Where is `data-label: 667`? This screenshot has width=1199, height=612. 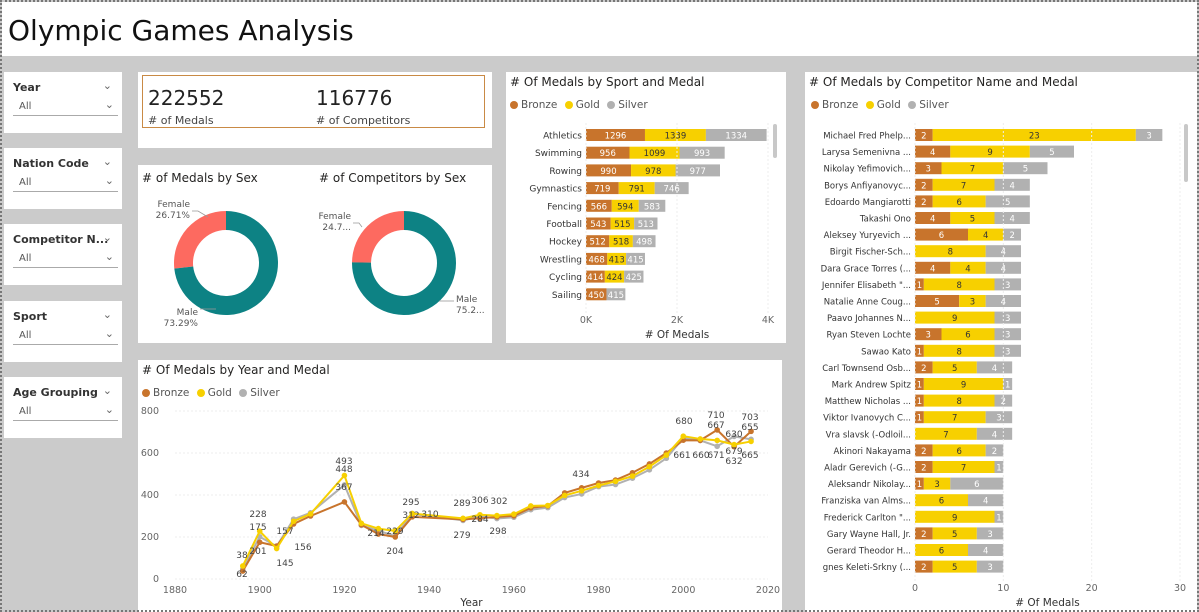
data-label: 667 is located at coordinates (715, 426).